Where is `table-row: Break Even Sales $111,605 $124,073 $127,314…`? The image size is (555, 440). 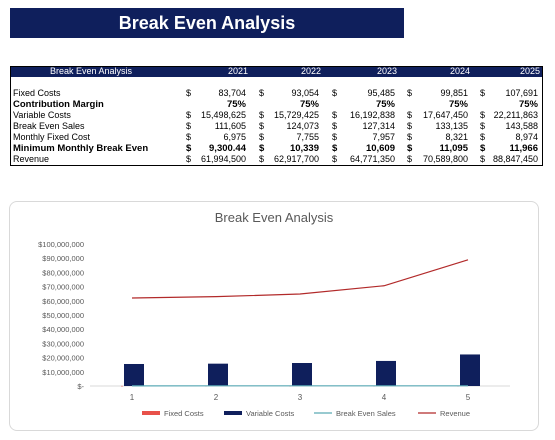
table-row: Break Even Sales $111,605 $124,073 $127,314… is located at coordinates (276, 126).